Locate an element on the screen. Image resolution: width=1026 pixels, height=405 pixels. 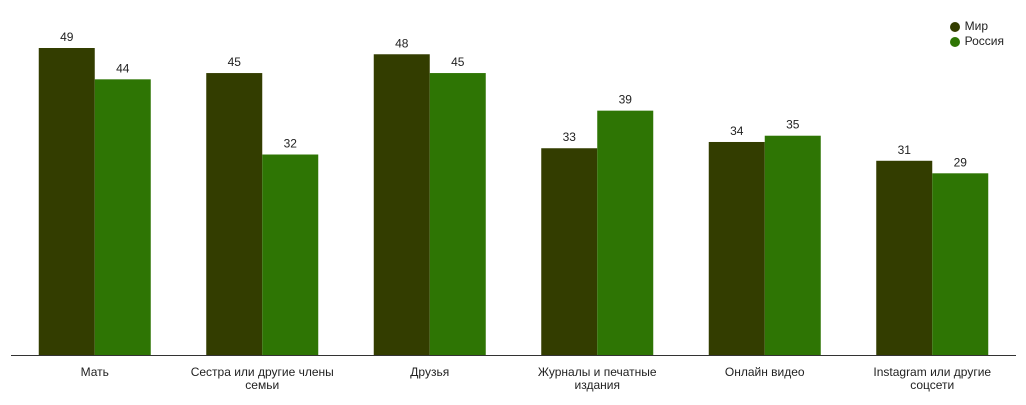
data-label-series-1-category-5: 29 is located at coordinates (961, 162).